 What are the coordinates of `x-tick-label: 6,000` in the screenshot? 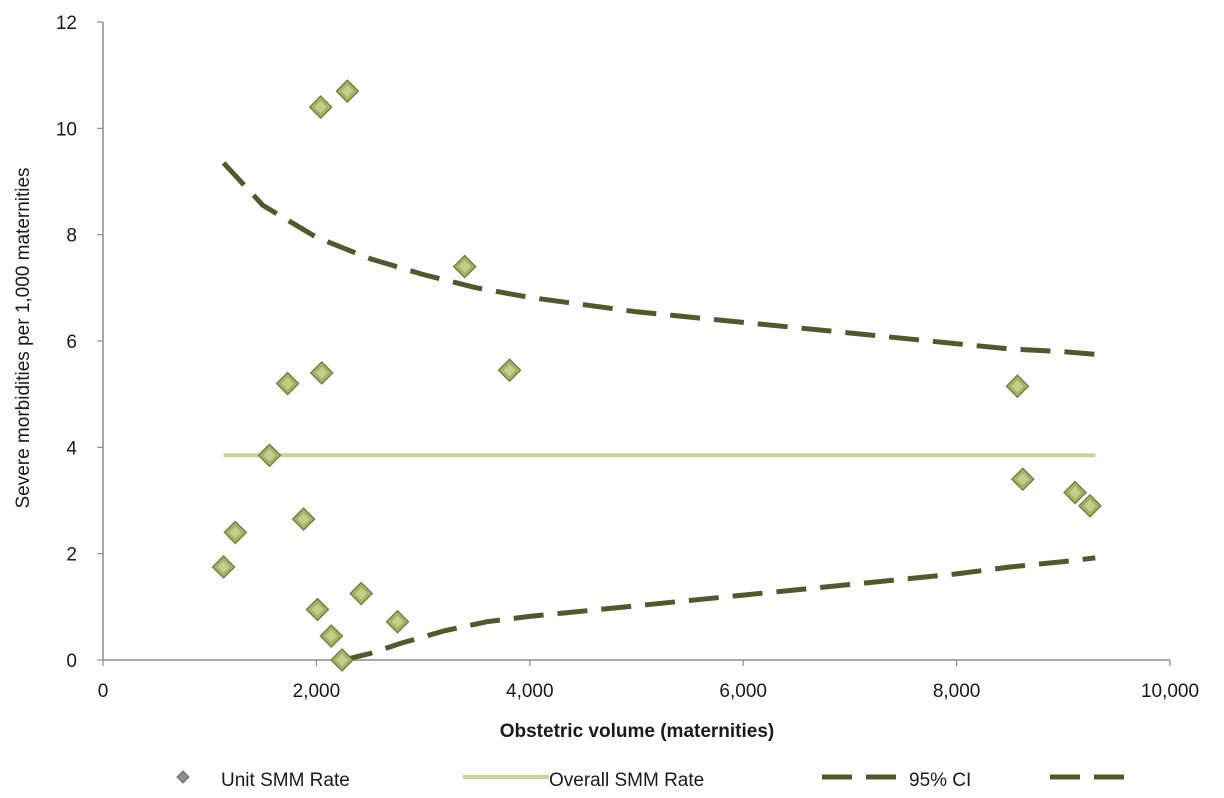 It's located at (743, 691).